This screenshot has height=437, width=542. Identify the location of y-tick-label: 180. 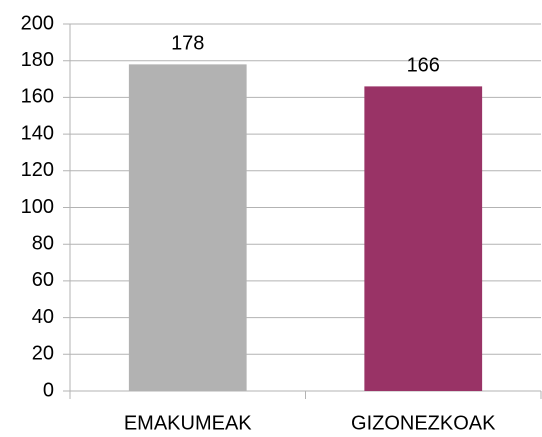
(37, 60).